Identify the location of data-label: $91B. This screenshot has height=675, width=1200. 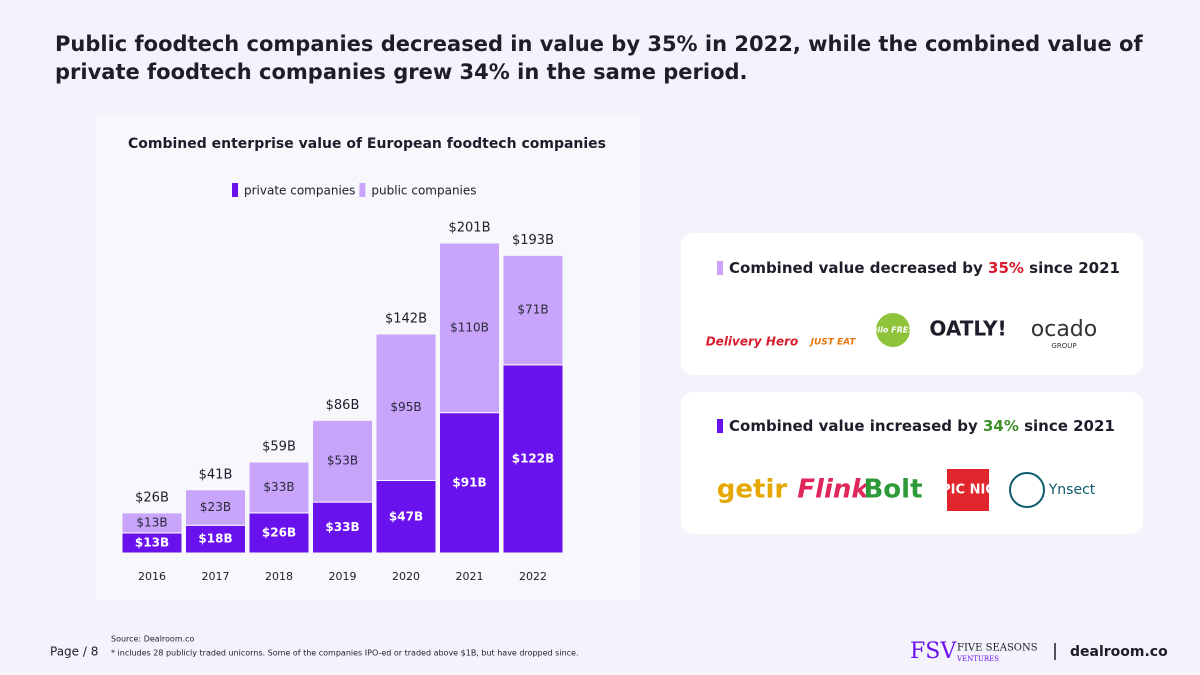
(469, 482).